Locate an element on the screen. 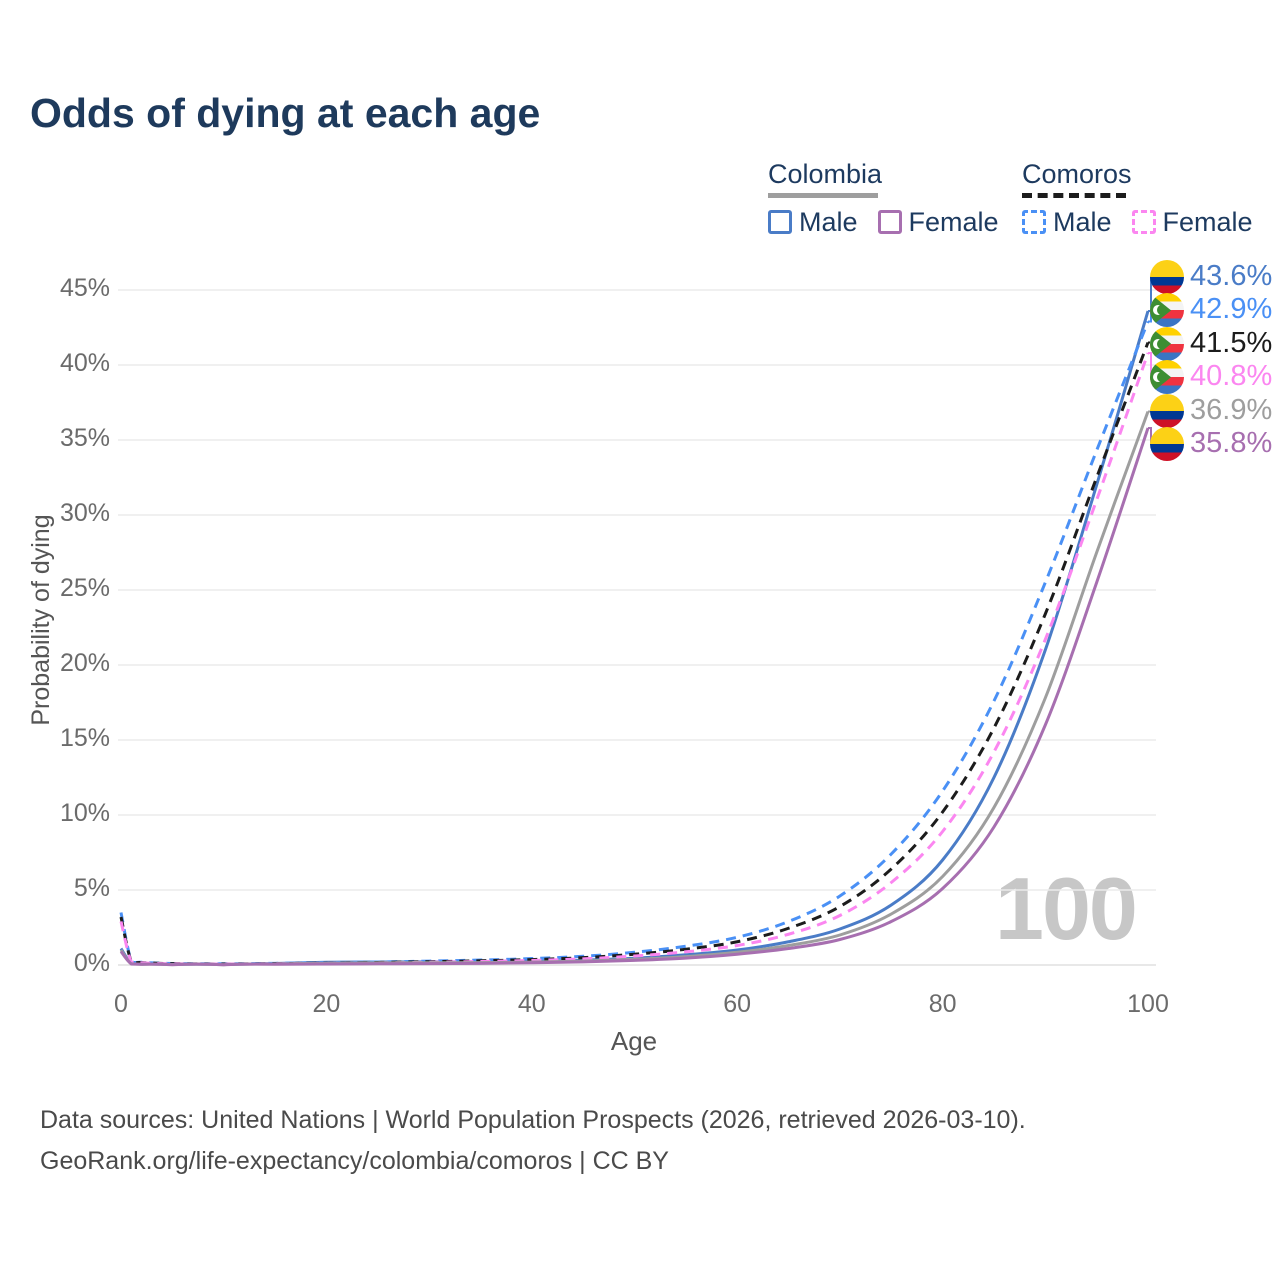 This screenshot has width=1280, height=1280. y-tick-label: 30% is located at coordinates (84, 513).